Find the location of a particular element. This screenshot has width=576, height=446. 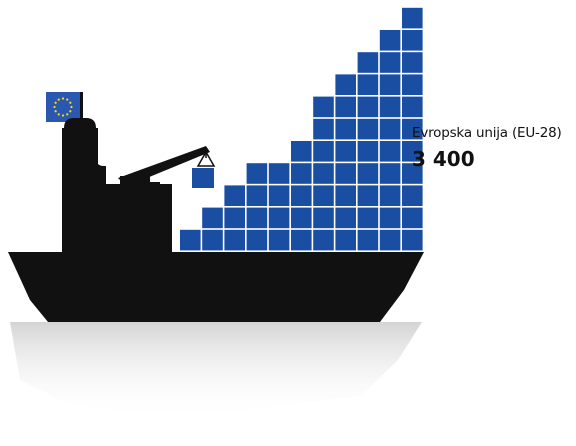

eu-flag-icon is located at coordinates (64, 116).